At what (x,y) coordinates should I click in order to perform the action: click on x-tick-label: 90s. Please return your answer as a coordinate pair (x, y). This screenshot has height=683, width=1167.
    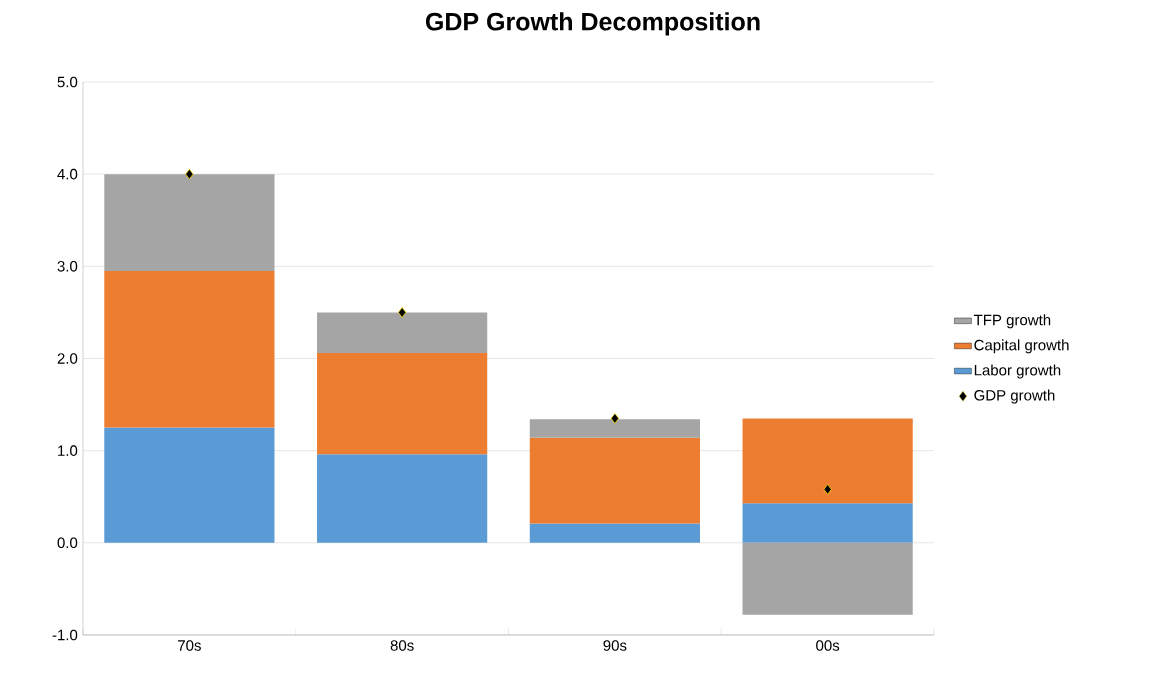
    Looking at the image, I should click on (615, 645).